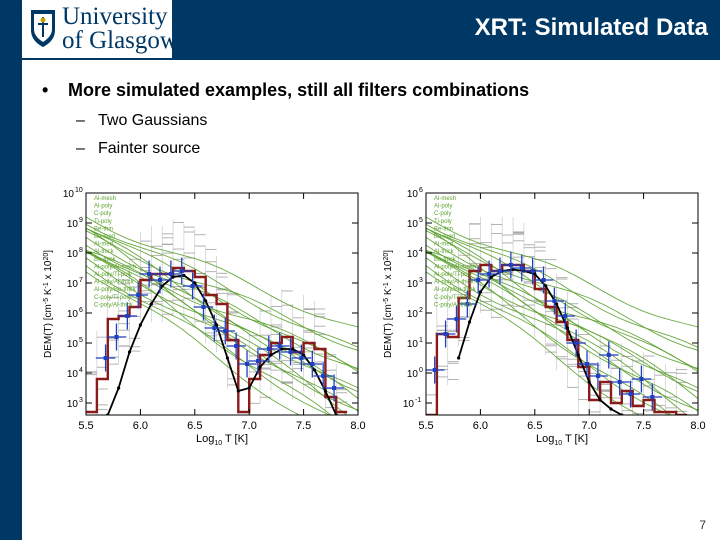 The height and width of the screenshot is (540, 720). What do you see at coordinates (113, 275) in the screenshot?
I see `legend-label: Al-poly/Ti-poly` at bounding box center [113, 275].